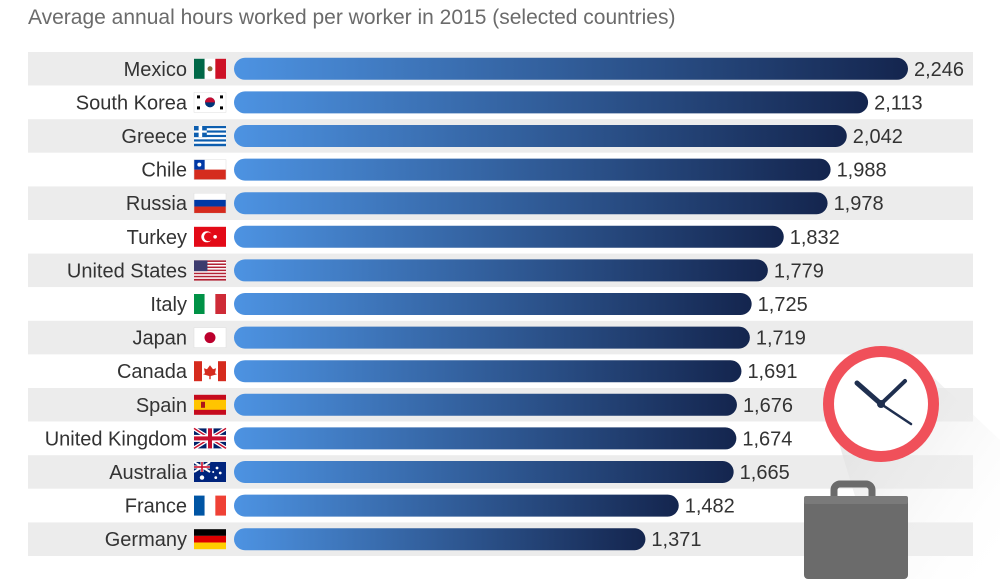 The height and width of the screenshot is (579, 1000). What do you see at coordinates (160, 339) in the screenshot?
I see `category-label: Japan` at bounding box center [160, 339].